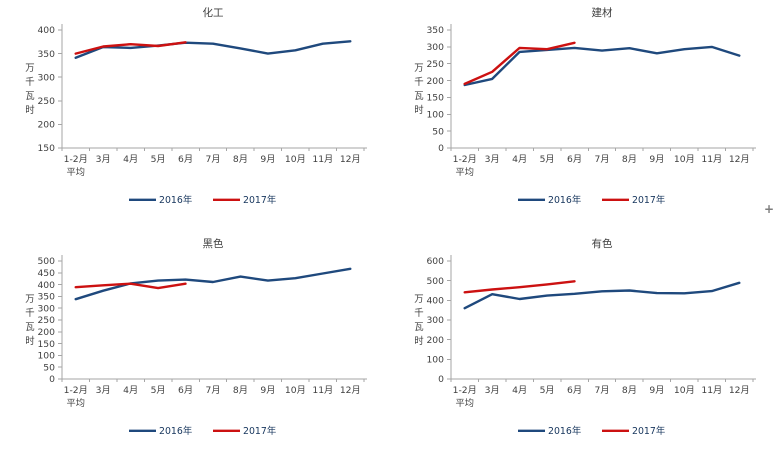 The width and height of the screenshot is (777, 462). I want to click on chart-title: 建材, so click(602, 12).